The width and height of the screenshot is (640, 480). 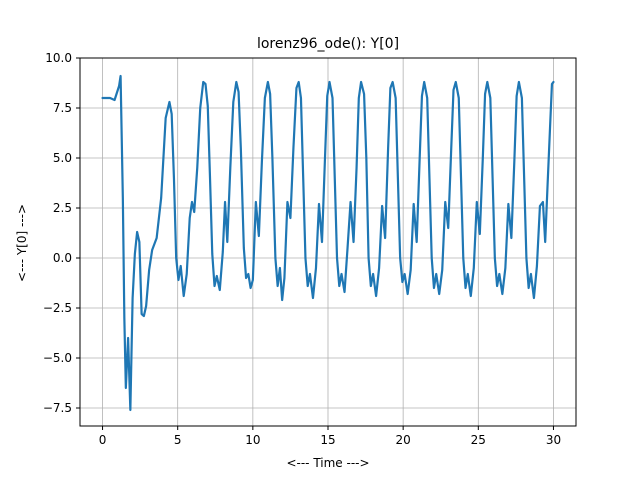 What do you see at coordinates (103, 440) in the screenshot?
I see `x-tick-label: 0` at bounding box center [103, 440].